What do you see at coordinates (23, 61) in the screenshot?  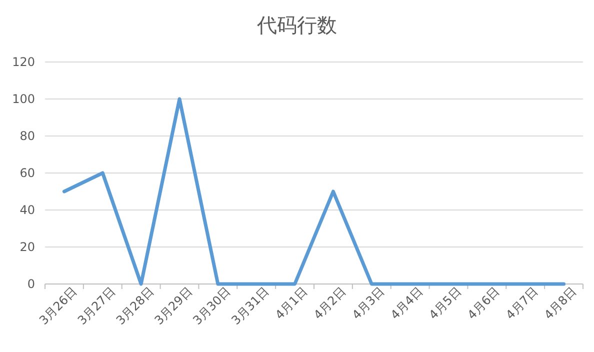 I see `y-tick-label: 120` at bounding box center [23, 61].